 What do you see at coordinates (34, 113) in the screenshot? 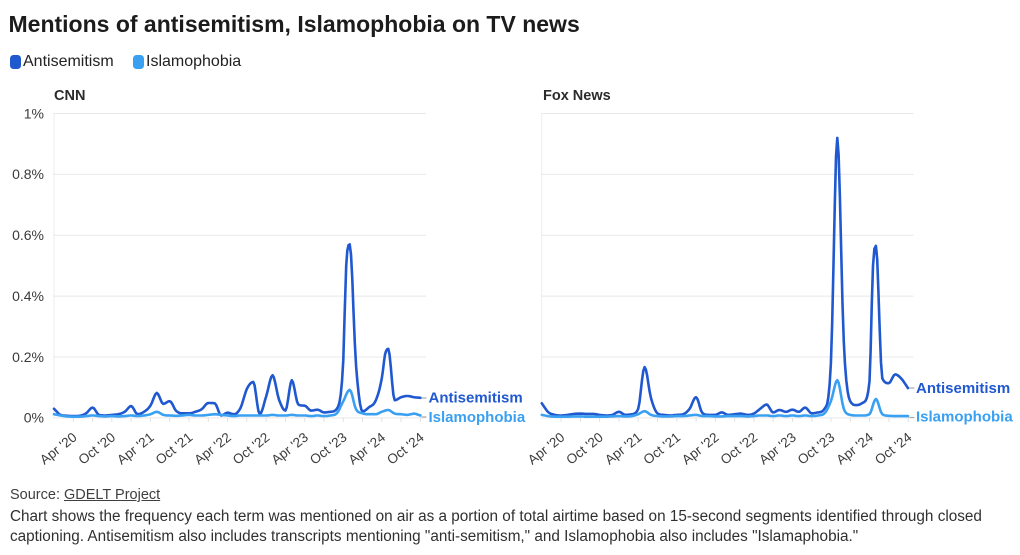
I see `svg-text: 1%` at bounding box center [34, 113].